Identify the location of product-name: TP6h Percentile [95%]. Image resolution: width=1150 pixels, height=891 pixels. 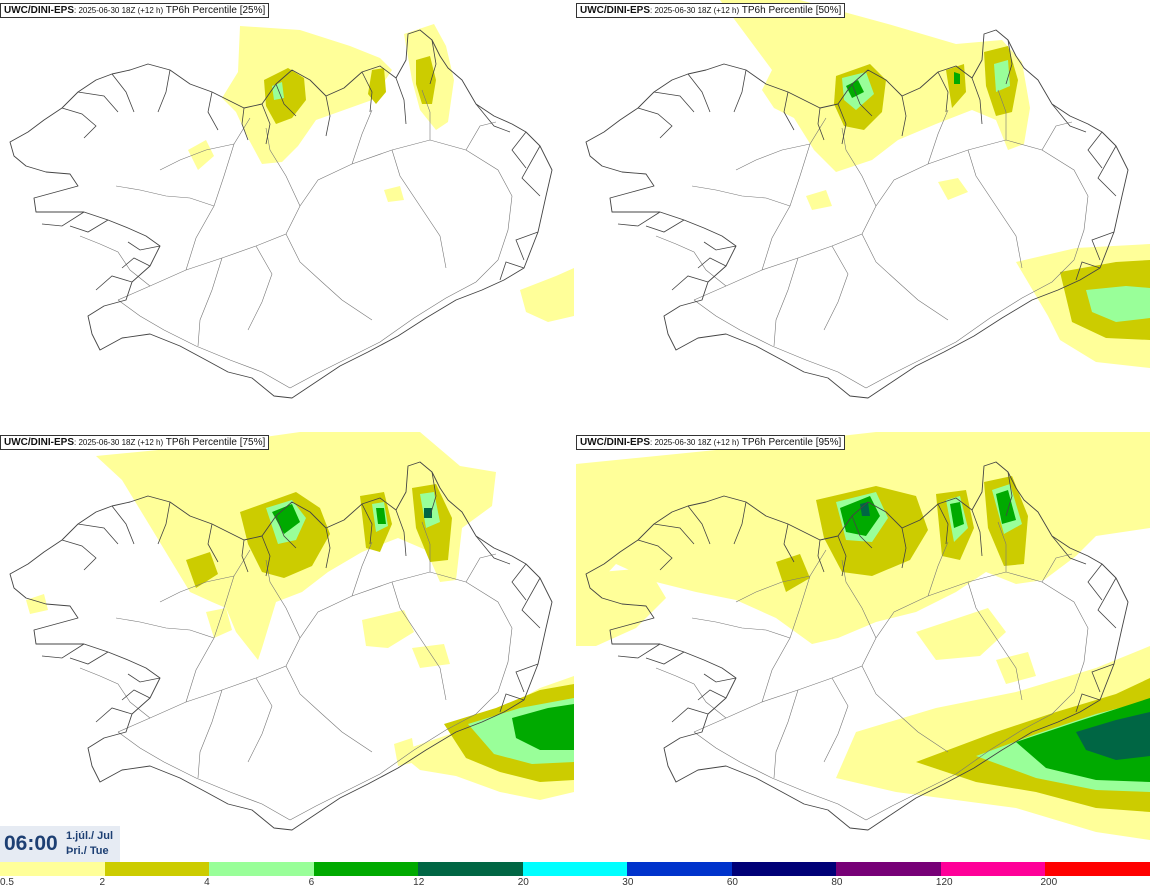
(790, 442).